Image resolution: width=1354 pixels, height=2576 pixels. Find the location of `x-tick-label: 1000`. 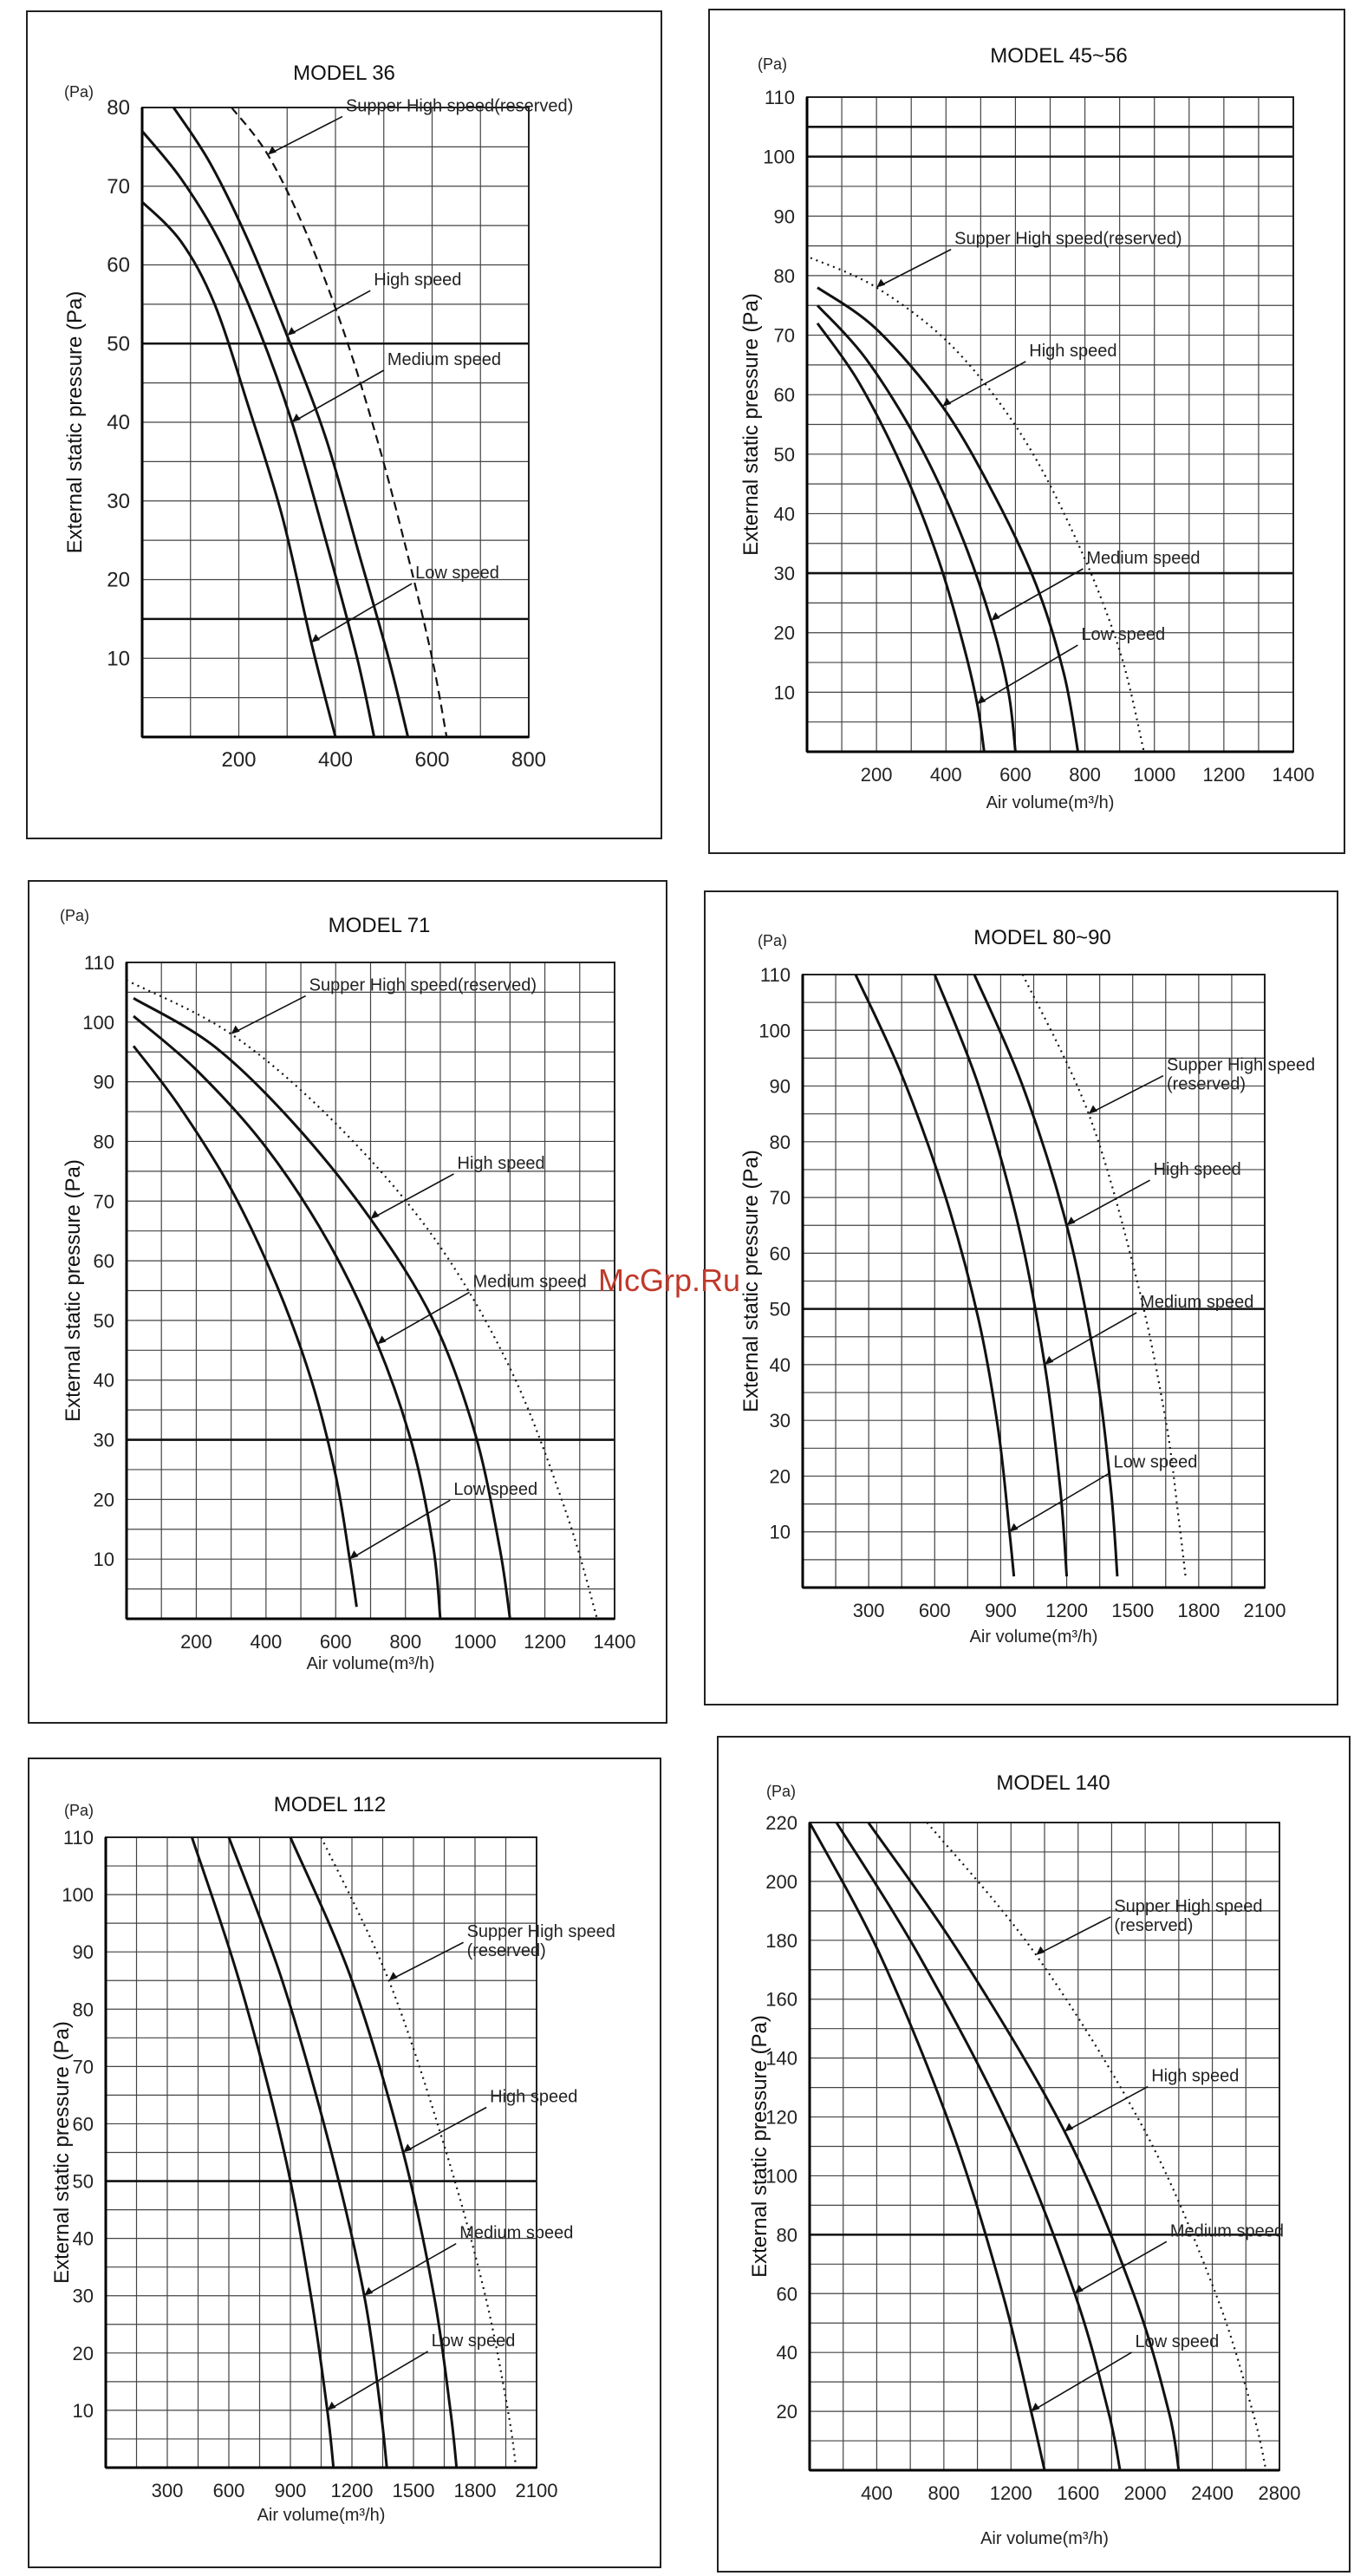

x-tick-label: 1000 is located at coordinates (1154, 775).